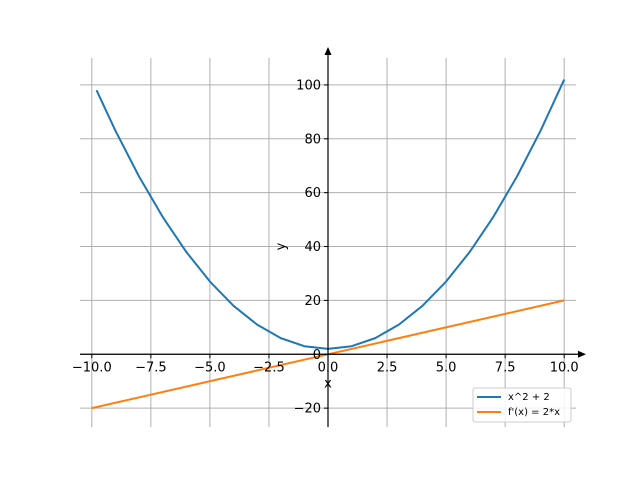 This screenshot has height=480, width=640. I want to click on x-tick-label-7: 7.5, so click(505, 367).